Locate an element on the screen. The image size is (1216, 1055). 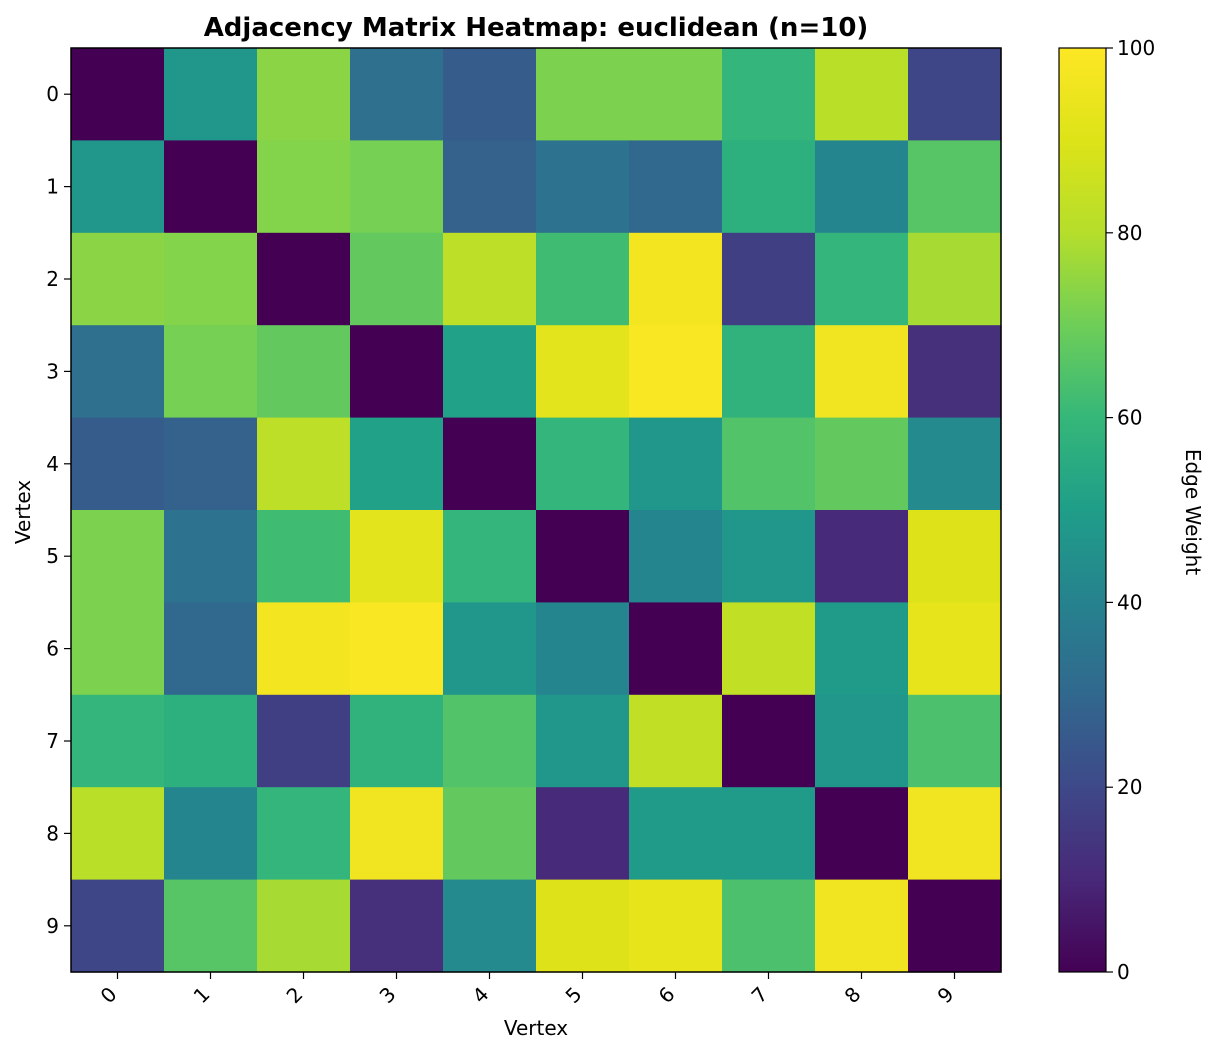
heatmap-cell-r8-c7 is located at coordinates (769, 834).